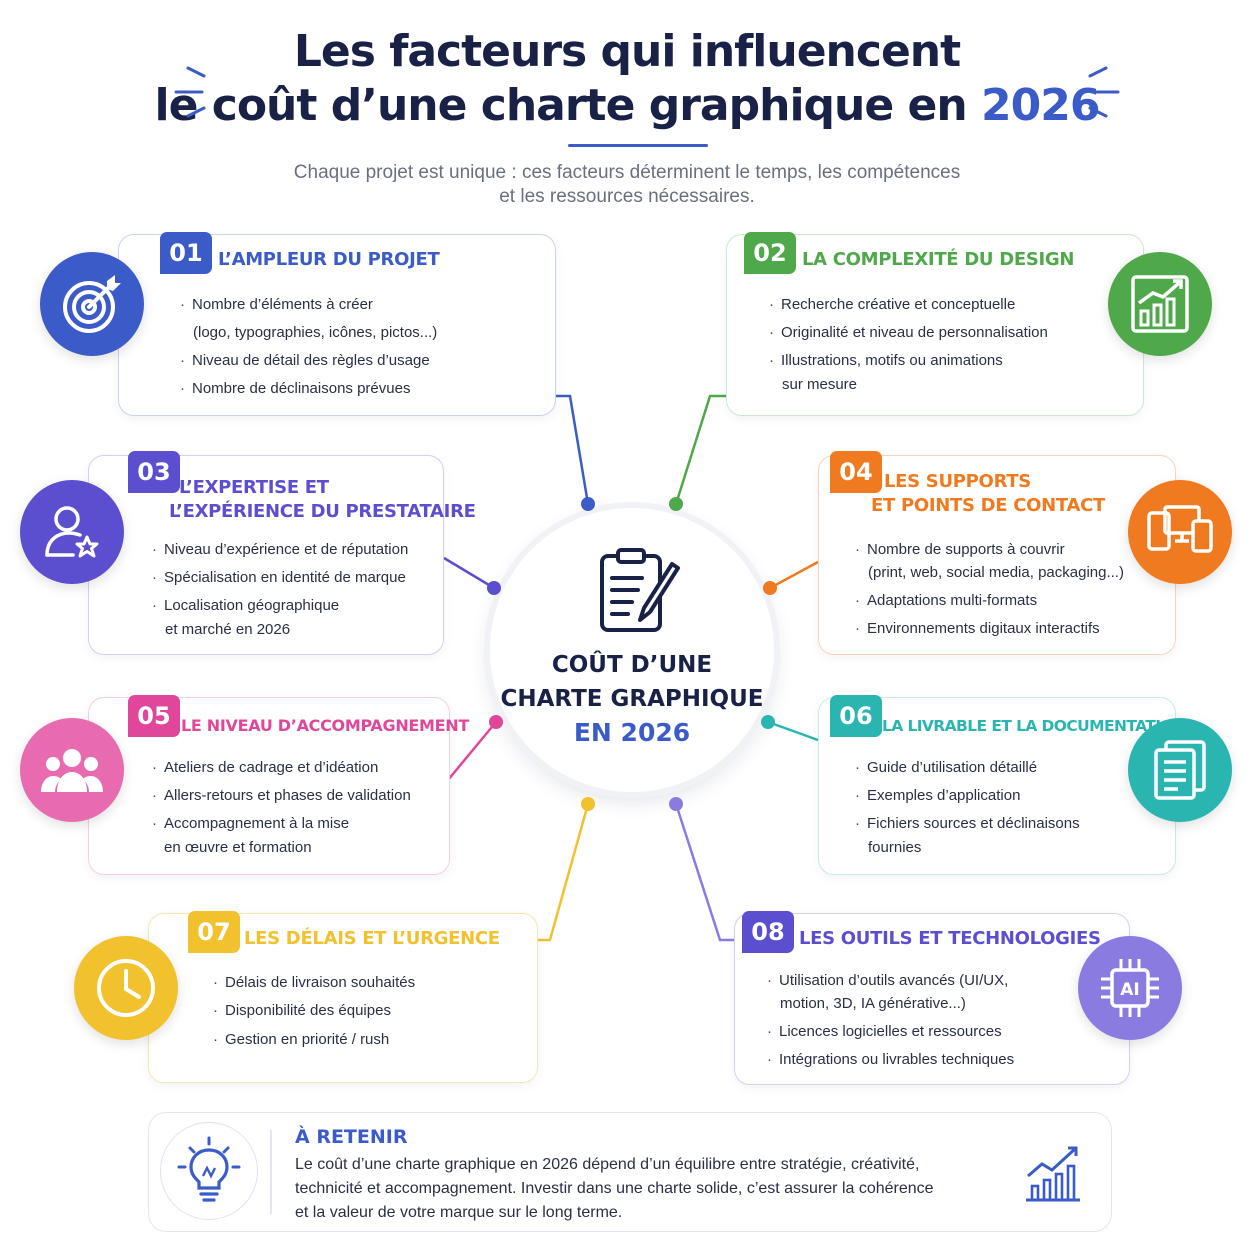 This screenshot has width=1254, height=1254. Describe the element at coordinates (186, 253) in the screenshot. I see `factor-number-01: 01` at that location.